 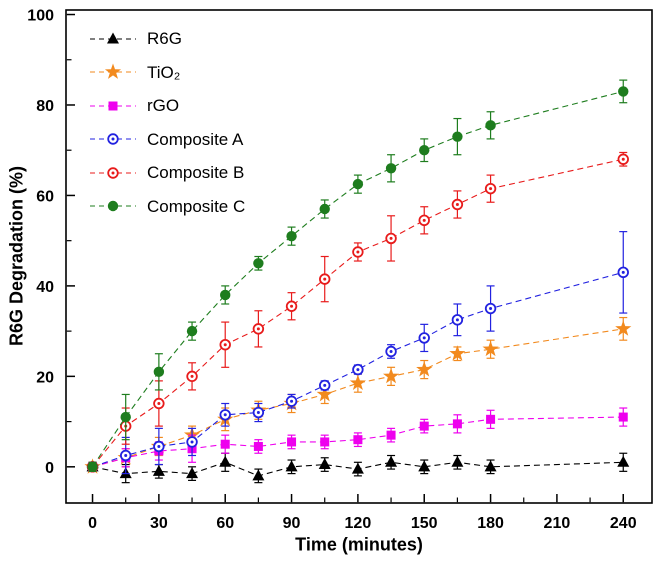 I want to click on svg-text: 80, so click(x=45, y=106).